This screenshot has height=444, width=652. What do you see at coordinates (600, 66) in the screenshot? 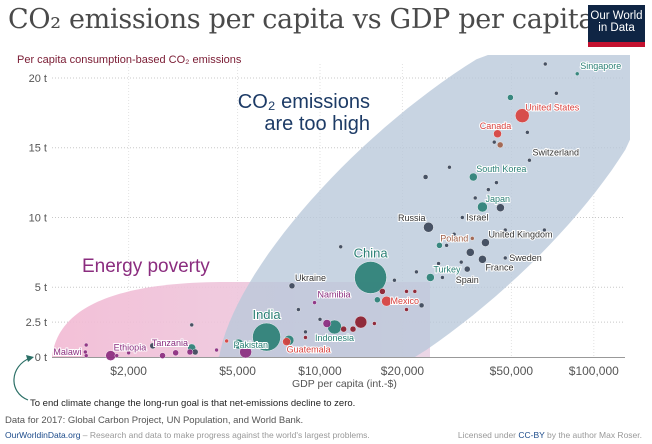
I see `point-label: Singapore` at bounding box center [600, 66].